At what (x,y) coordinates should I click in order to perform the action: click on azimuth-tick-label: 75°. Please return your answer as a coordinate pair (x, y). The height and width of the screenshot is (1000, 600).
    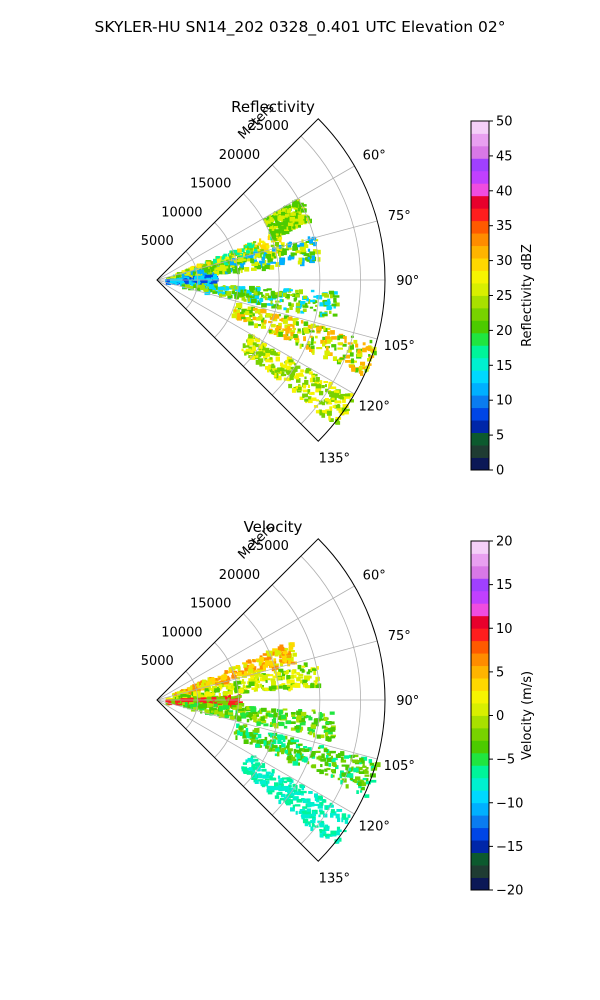
    Looking at the image, I should click on (399, 636).